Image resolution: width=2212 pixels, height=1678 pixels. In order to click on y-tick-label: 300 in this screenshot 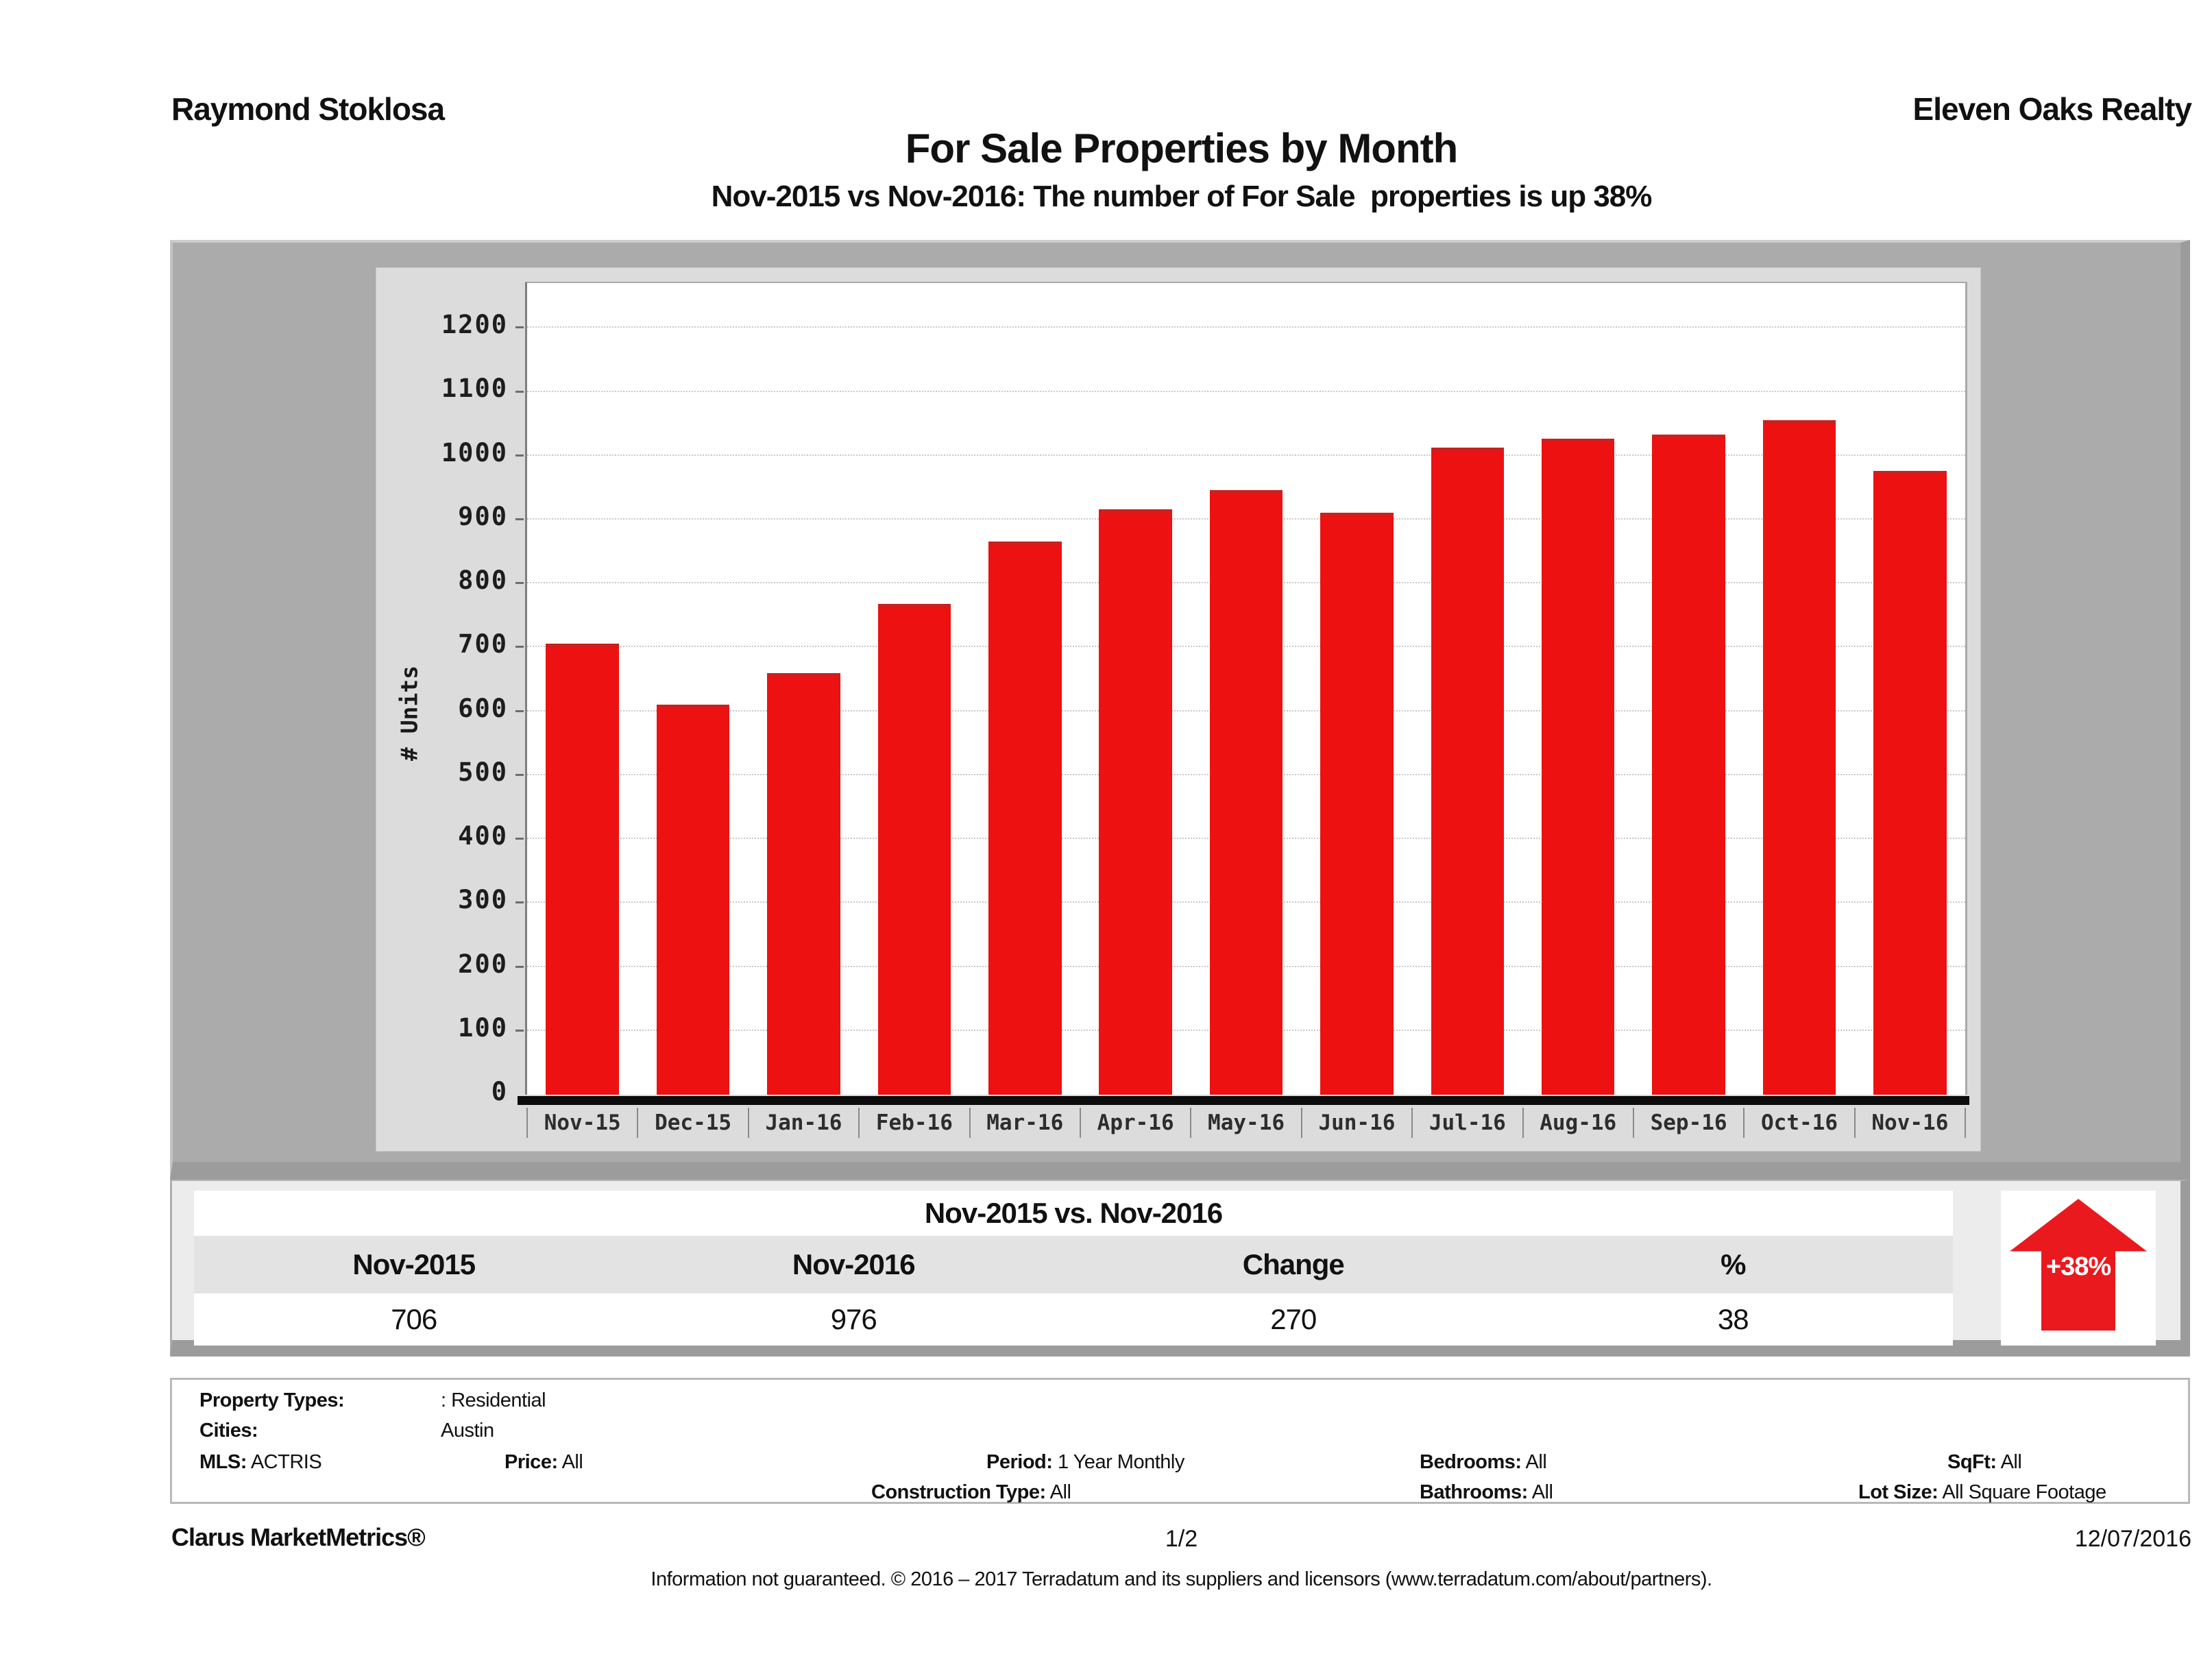, I will do `click(483, 900)`.